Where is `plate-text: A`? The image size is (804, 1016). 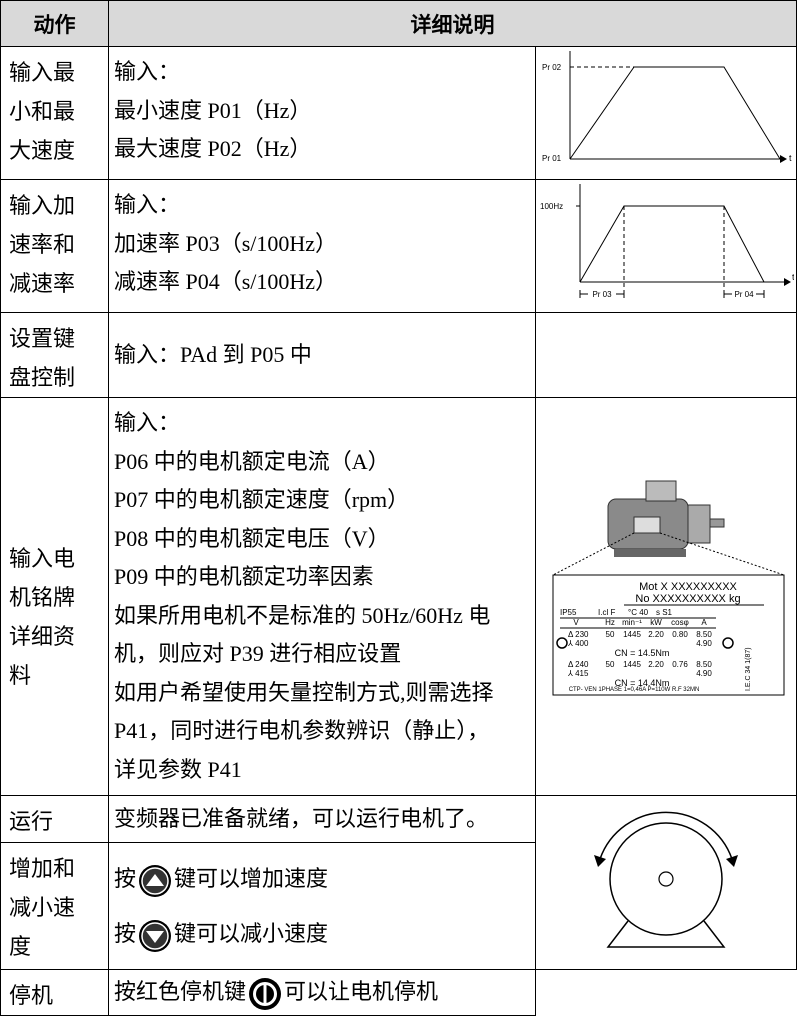
plate-text: A is located at coordinates (704, 622).